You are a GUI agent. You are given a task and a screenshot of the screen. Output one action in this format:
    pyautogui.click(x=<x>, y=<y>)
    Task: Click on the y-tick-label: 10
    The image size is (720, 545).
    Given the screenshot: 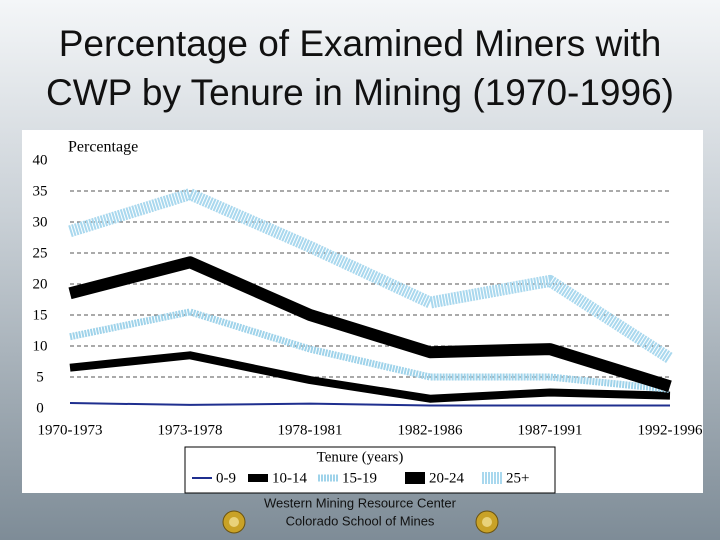 What is the action you would take?
    pyautogui.click(x=40, y=346)
    